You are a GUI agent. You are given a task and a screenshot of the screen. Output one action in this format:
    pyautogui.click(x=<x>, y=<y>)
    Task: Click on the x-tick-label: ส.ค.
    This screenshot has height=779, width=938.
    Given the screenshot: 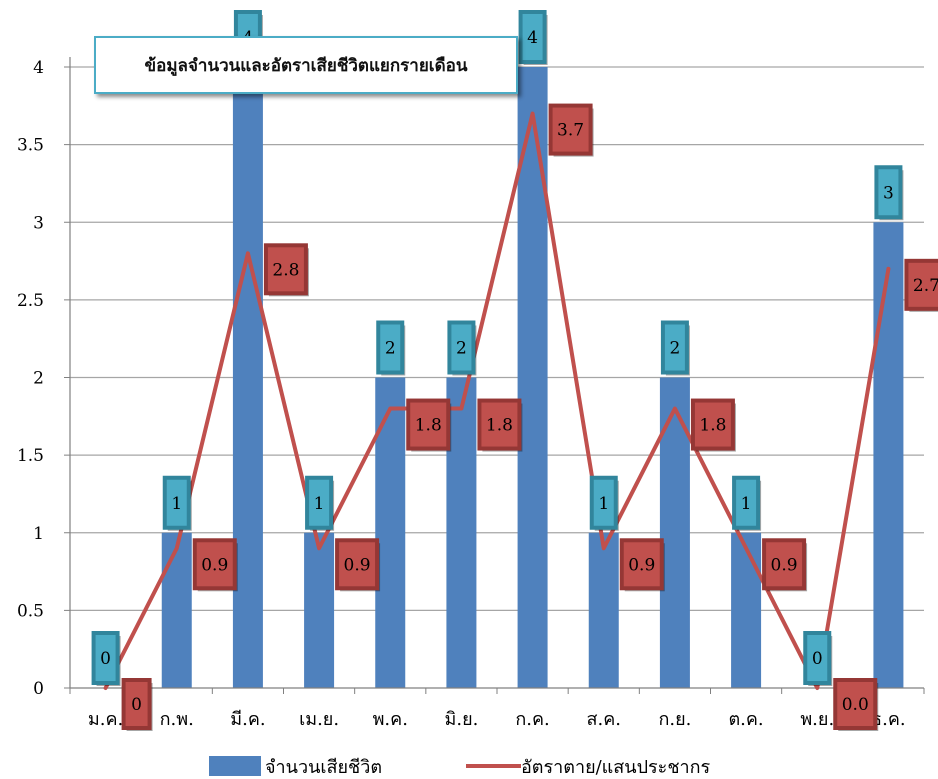 What is the action you would take?
    pyautogui.click(x=604, y=719)
    